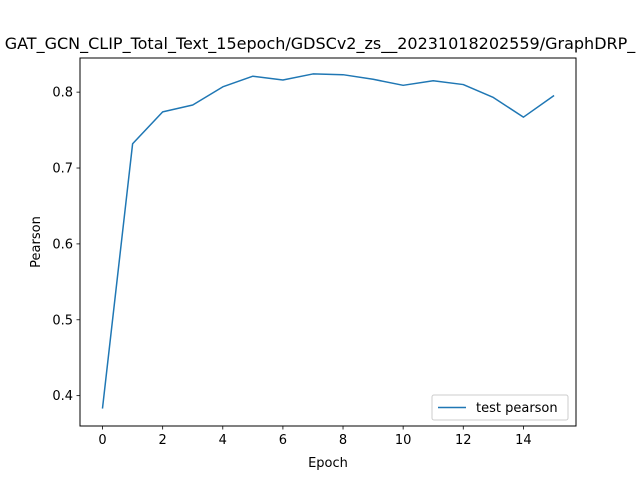 Image resolution: width=640 pixels, height=480 pixels. What do you see at coordinates (328, 463) in the screenshot?
I see `x-axis-label: Epoch` at bounding box center [328, 463].